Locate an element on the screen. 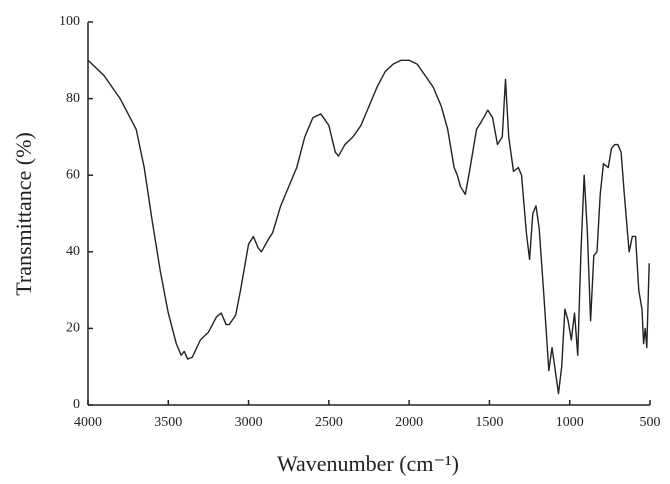 The height and width of the screenshot is (484, 670). x-tick-label: 2000 is located at coordinates (409, 422).